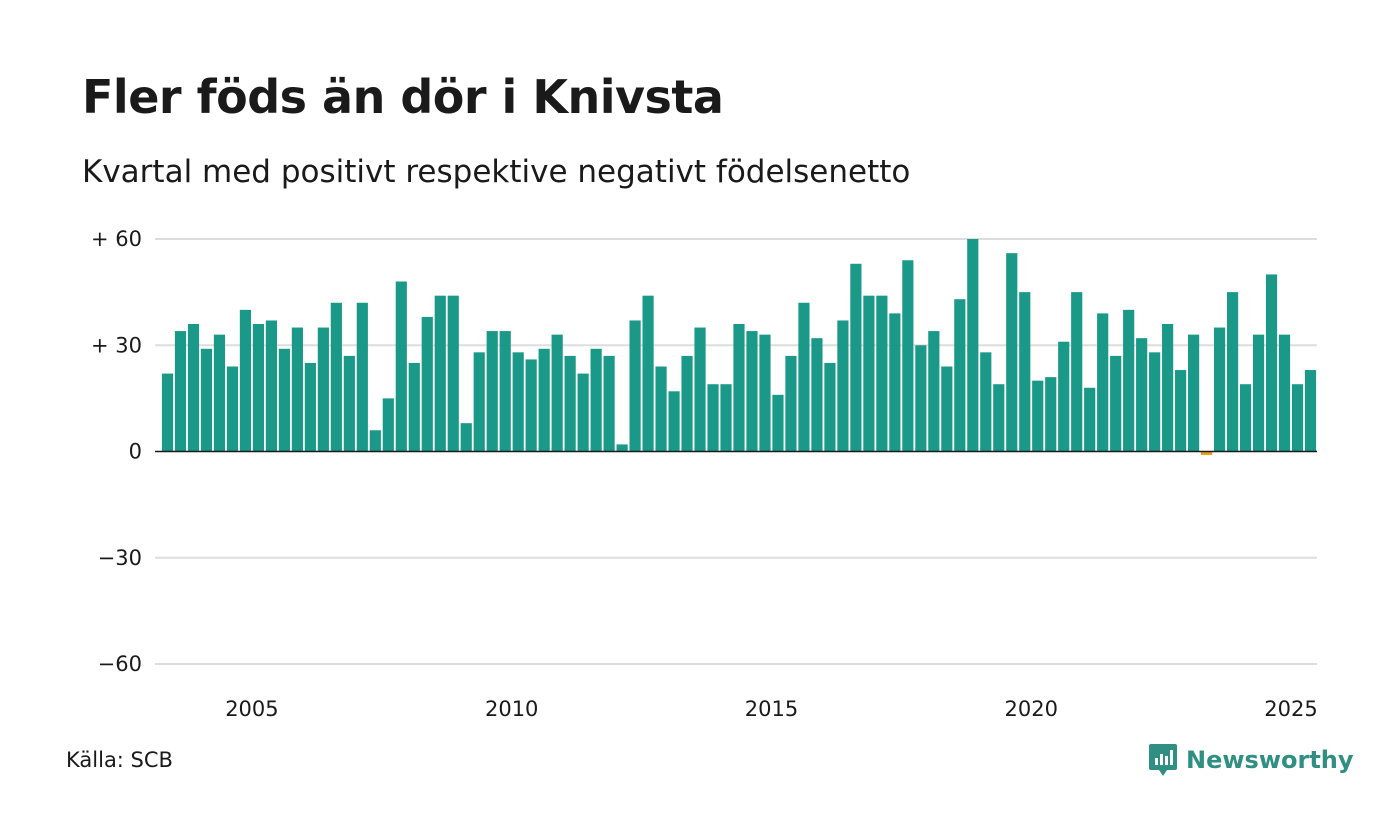 This screenshot has height=840, width=1400. Describe the element at coordinates (120, 558) in the screenshot. I see `y-tick-label: −30` at that location.